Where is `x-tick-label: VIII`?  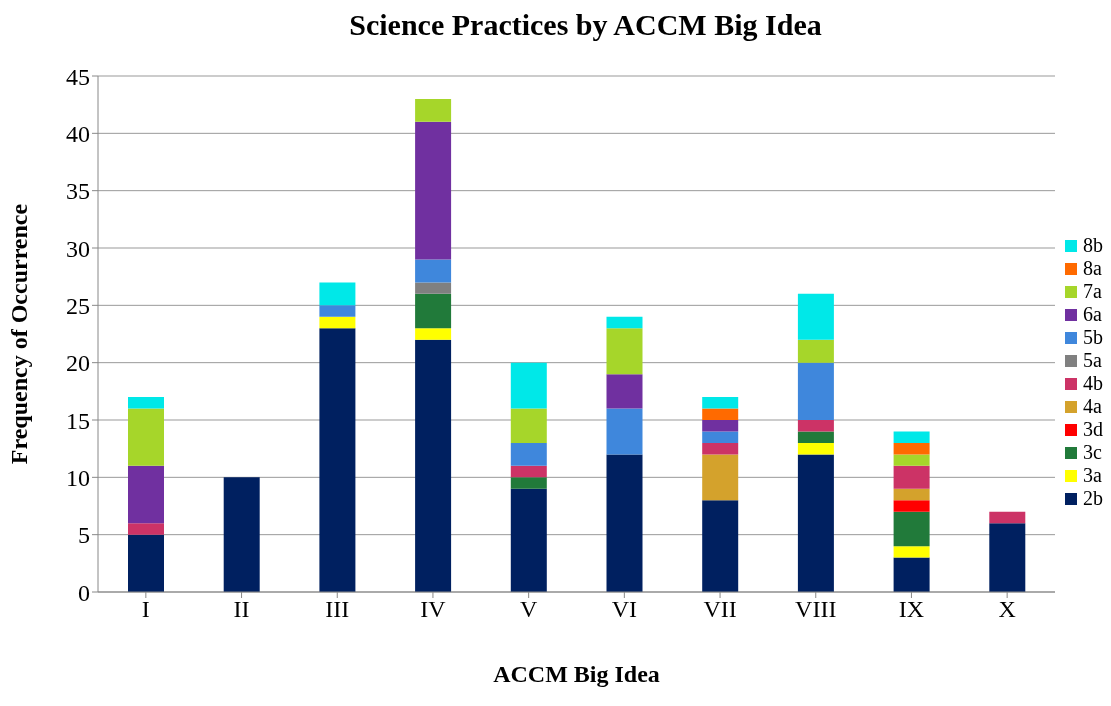
x-tick-label: VIII is located at coordinates (816, 609).